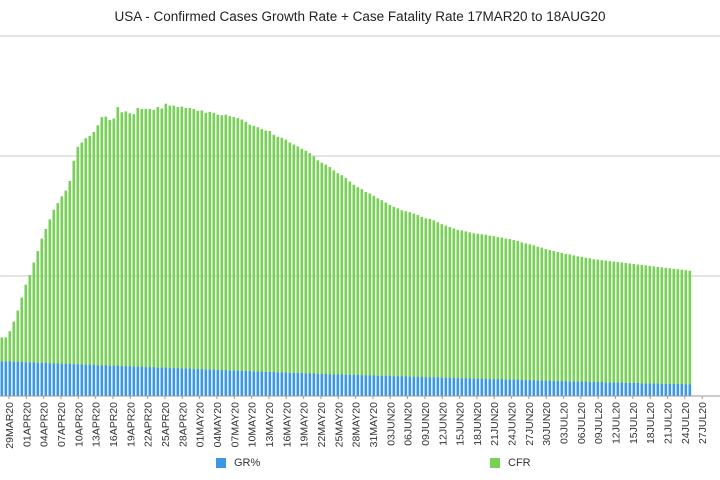 Image resolution: width=720 pixels, height=480 pixels. Describe the element at coordinates (409, 424) in the screenshot. I see `x-tick-label: 06JUN20` at that location.